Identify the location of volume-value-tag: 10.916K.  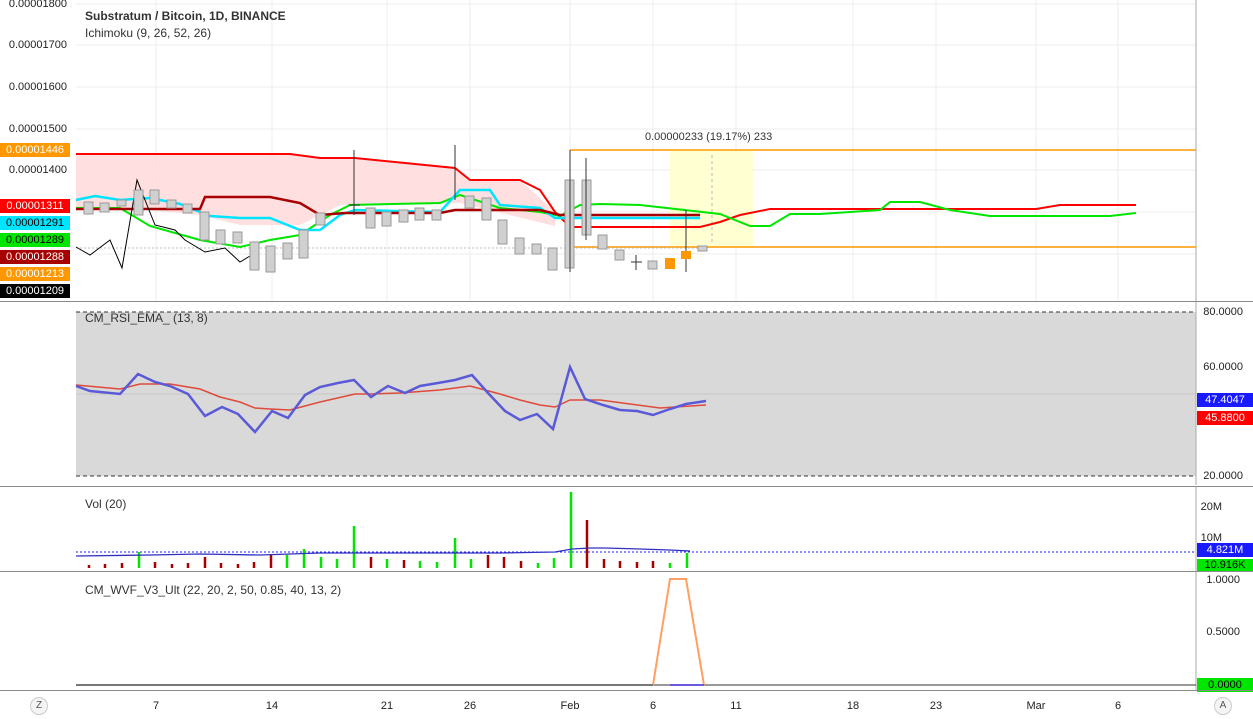
(1225, 565).